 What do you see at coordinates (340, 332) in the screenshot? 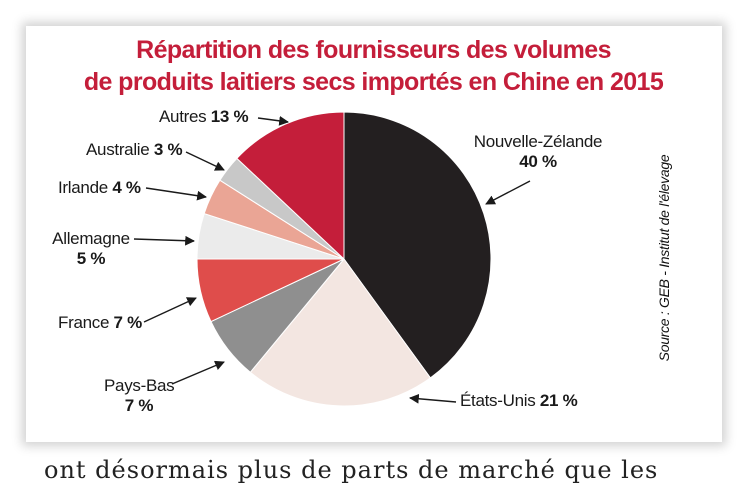
I see `pie-slice-etats-unis` at bounding box center [340, 332].